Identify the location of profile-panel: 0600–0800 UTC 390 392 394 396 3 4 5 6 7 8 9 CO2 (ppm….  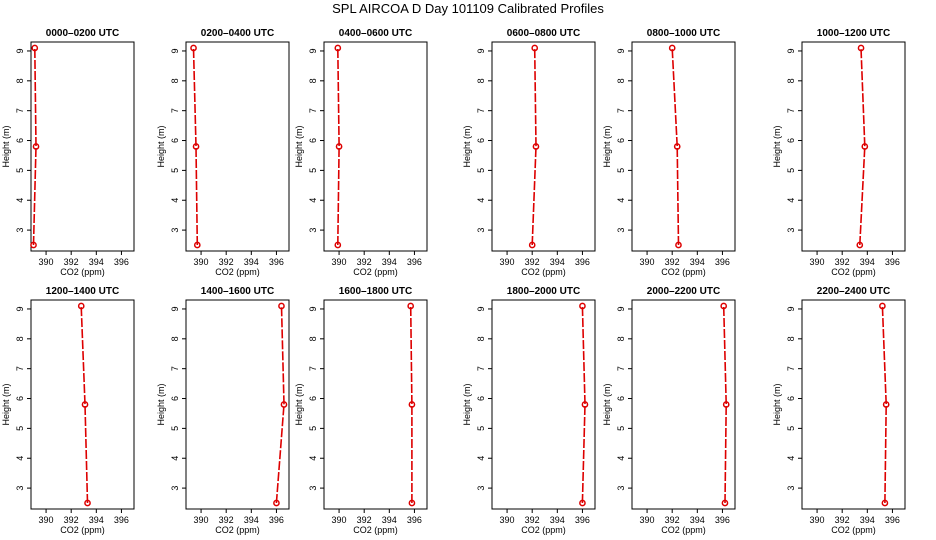
(529, 152).